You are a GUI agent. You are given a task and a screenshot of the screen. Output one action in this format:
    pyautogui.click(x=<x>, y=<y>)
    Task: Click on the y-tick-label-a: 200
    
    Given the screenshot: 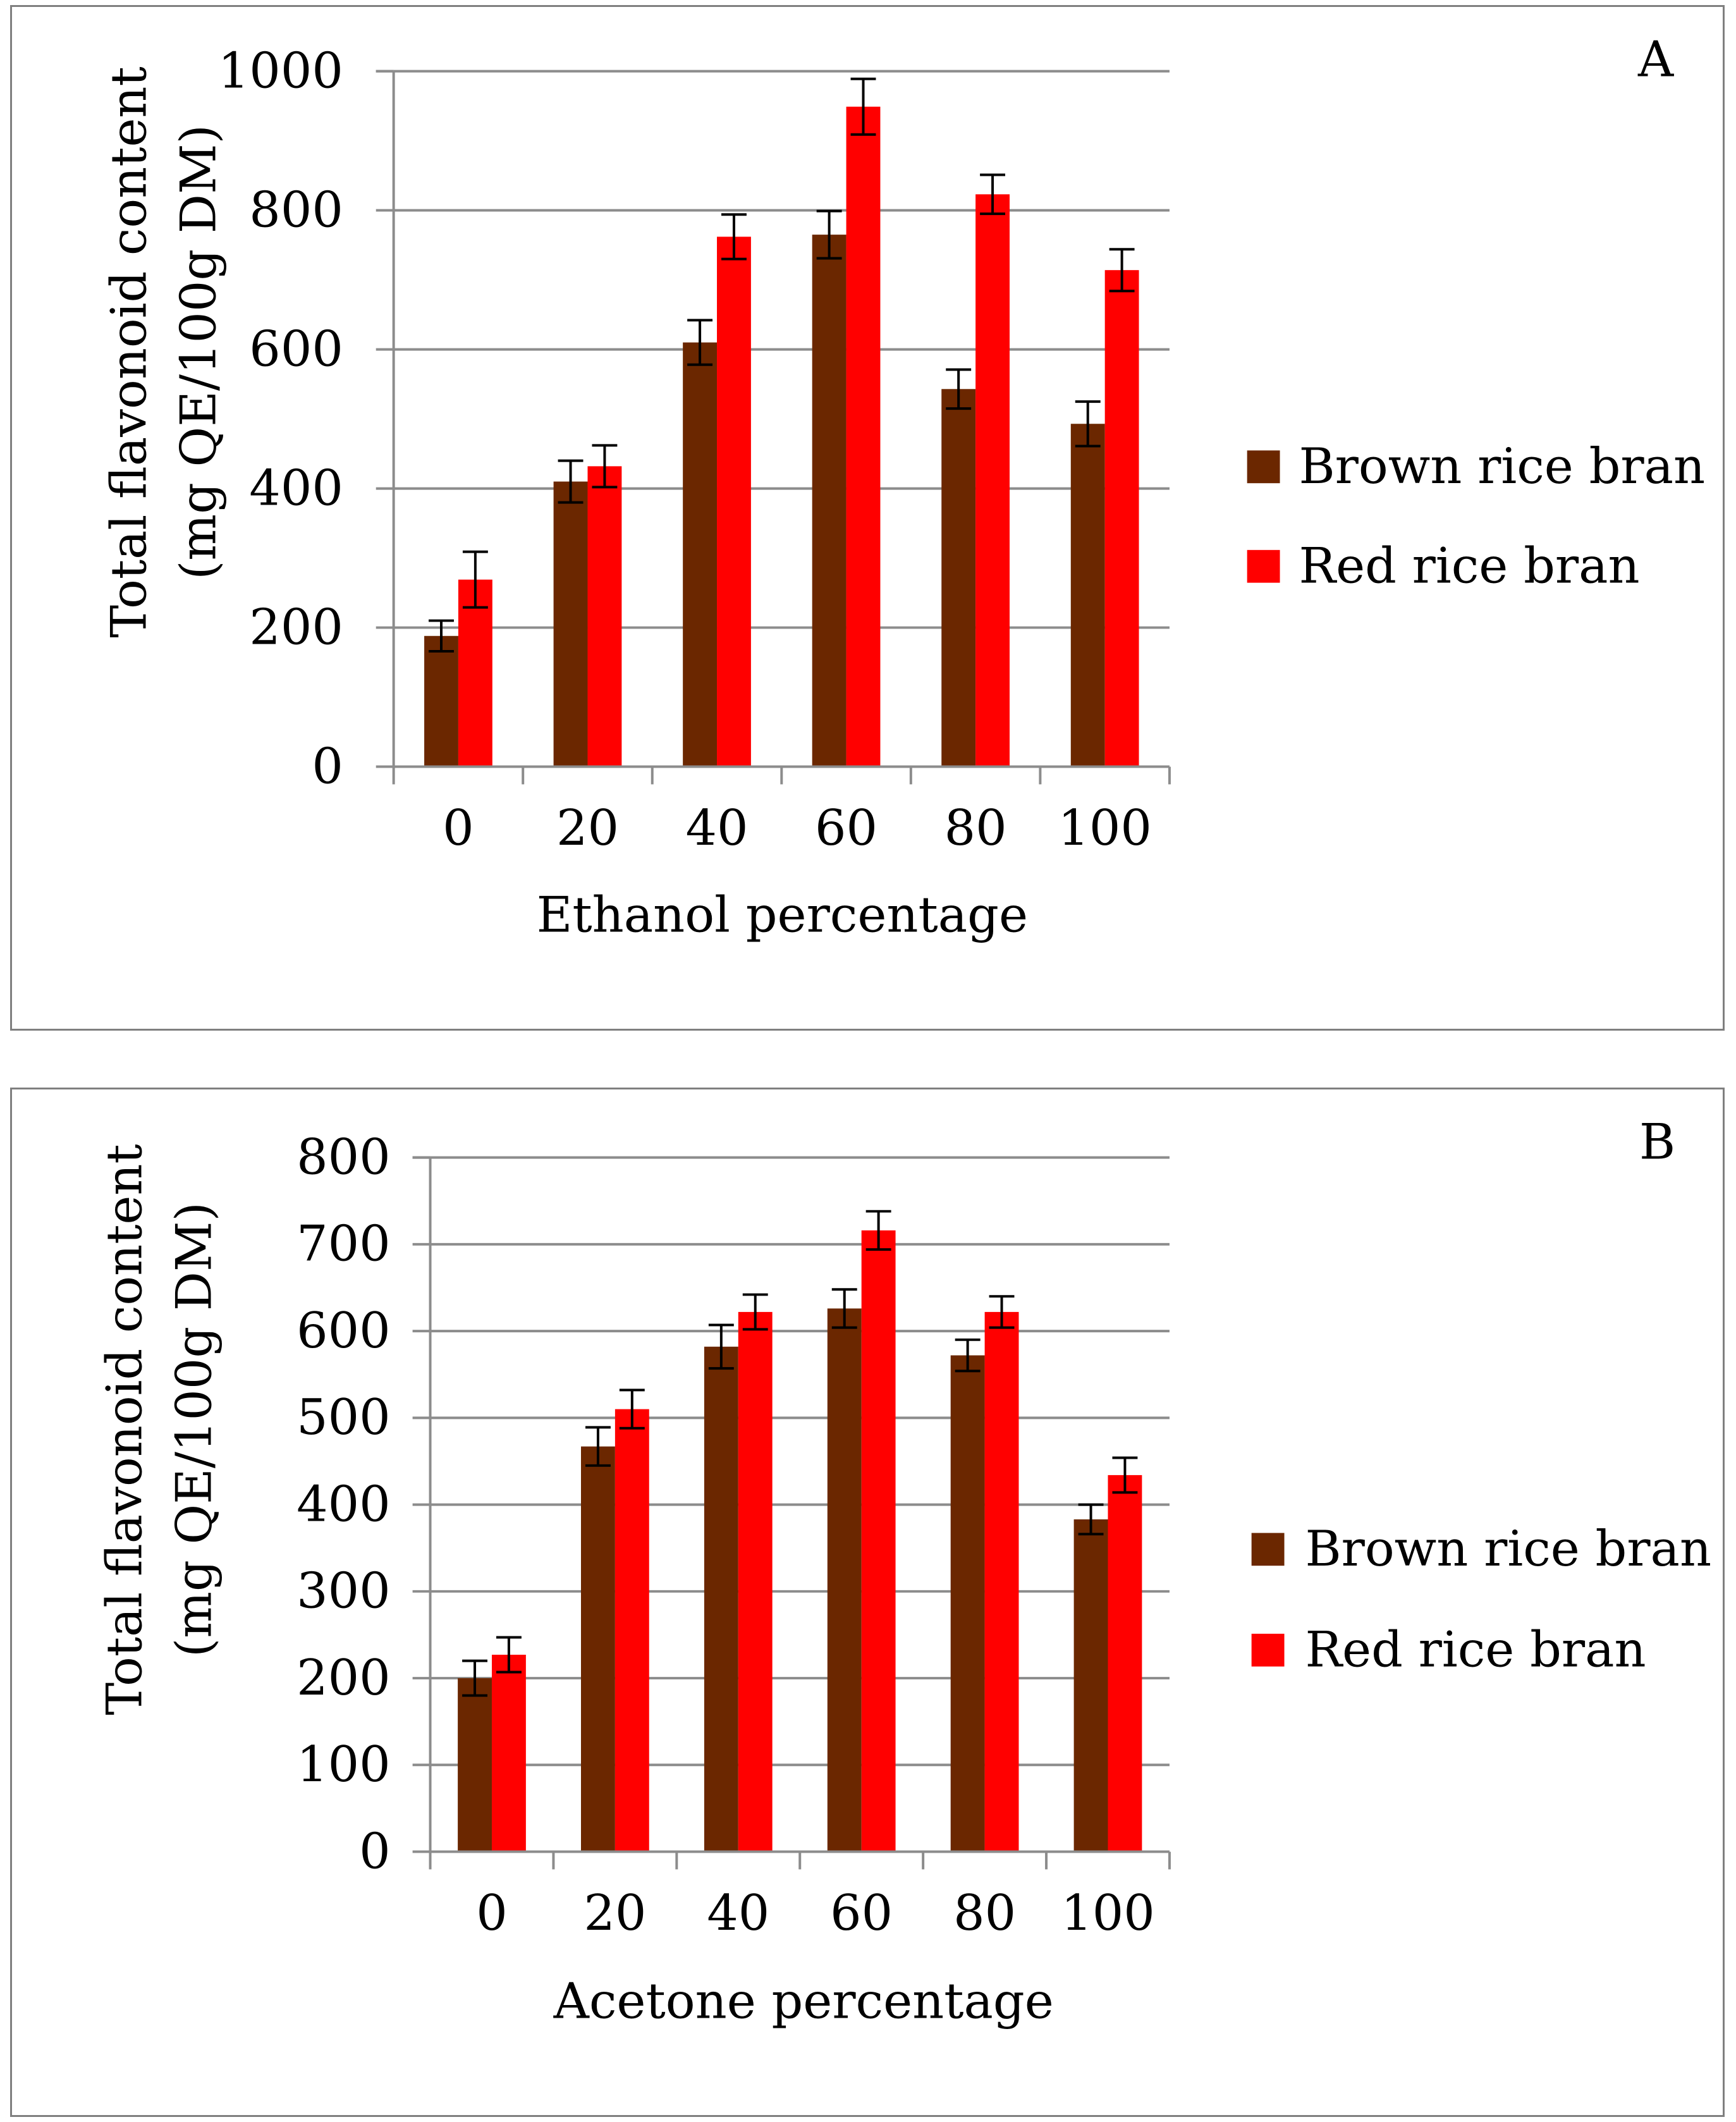 What is the action you would take?
    pyautogui.click(x=296, y=627)
    